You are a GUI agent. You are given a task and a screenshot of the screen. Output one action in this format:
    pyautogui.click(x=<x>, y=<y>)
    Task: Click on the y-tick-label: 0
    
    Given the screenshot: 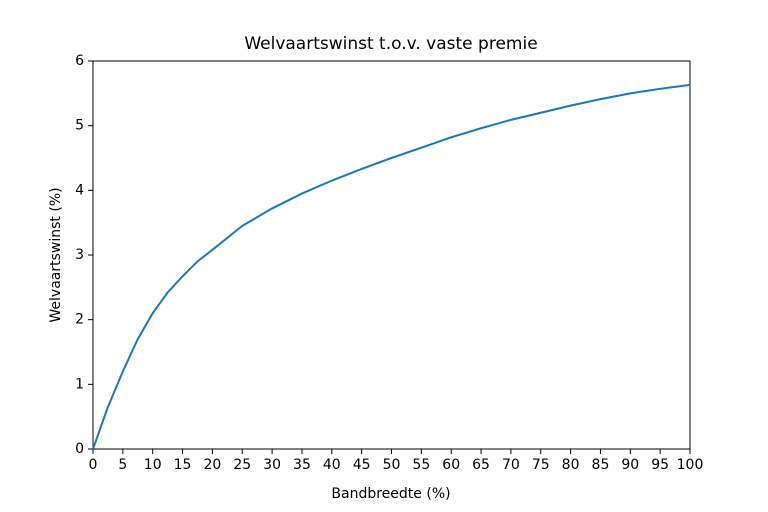 What is the action you would take?
    pyautogui.click(x=79, y=449)
    